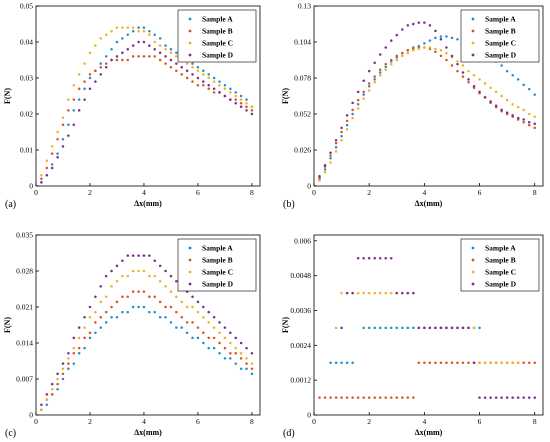 Image resolution: width=550 pixels, height=442 pixels. Describe the element at coordinates (285, 96) in the screenshot. I see `y-axis-label: F(N)` at that location.